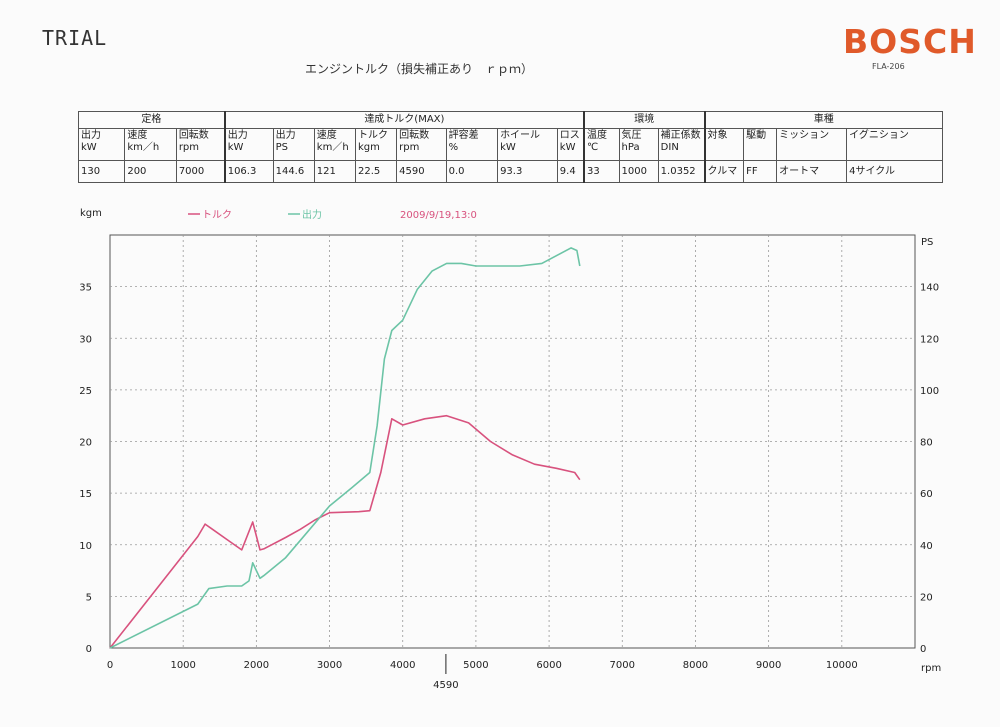  I want to click on y-left-tick-label: 0, so click(89, 649).